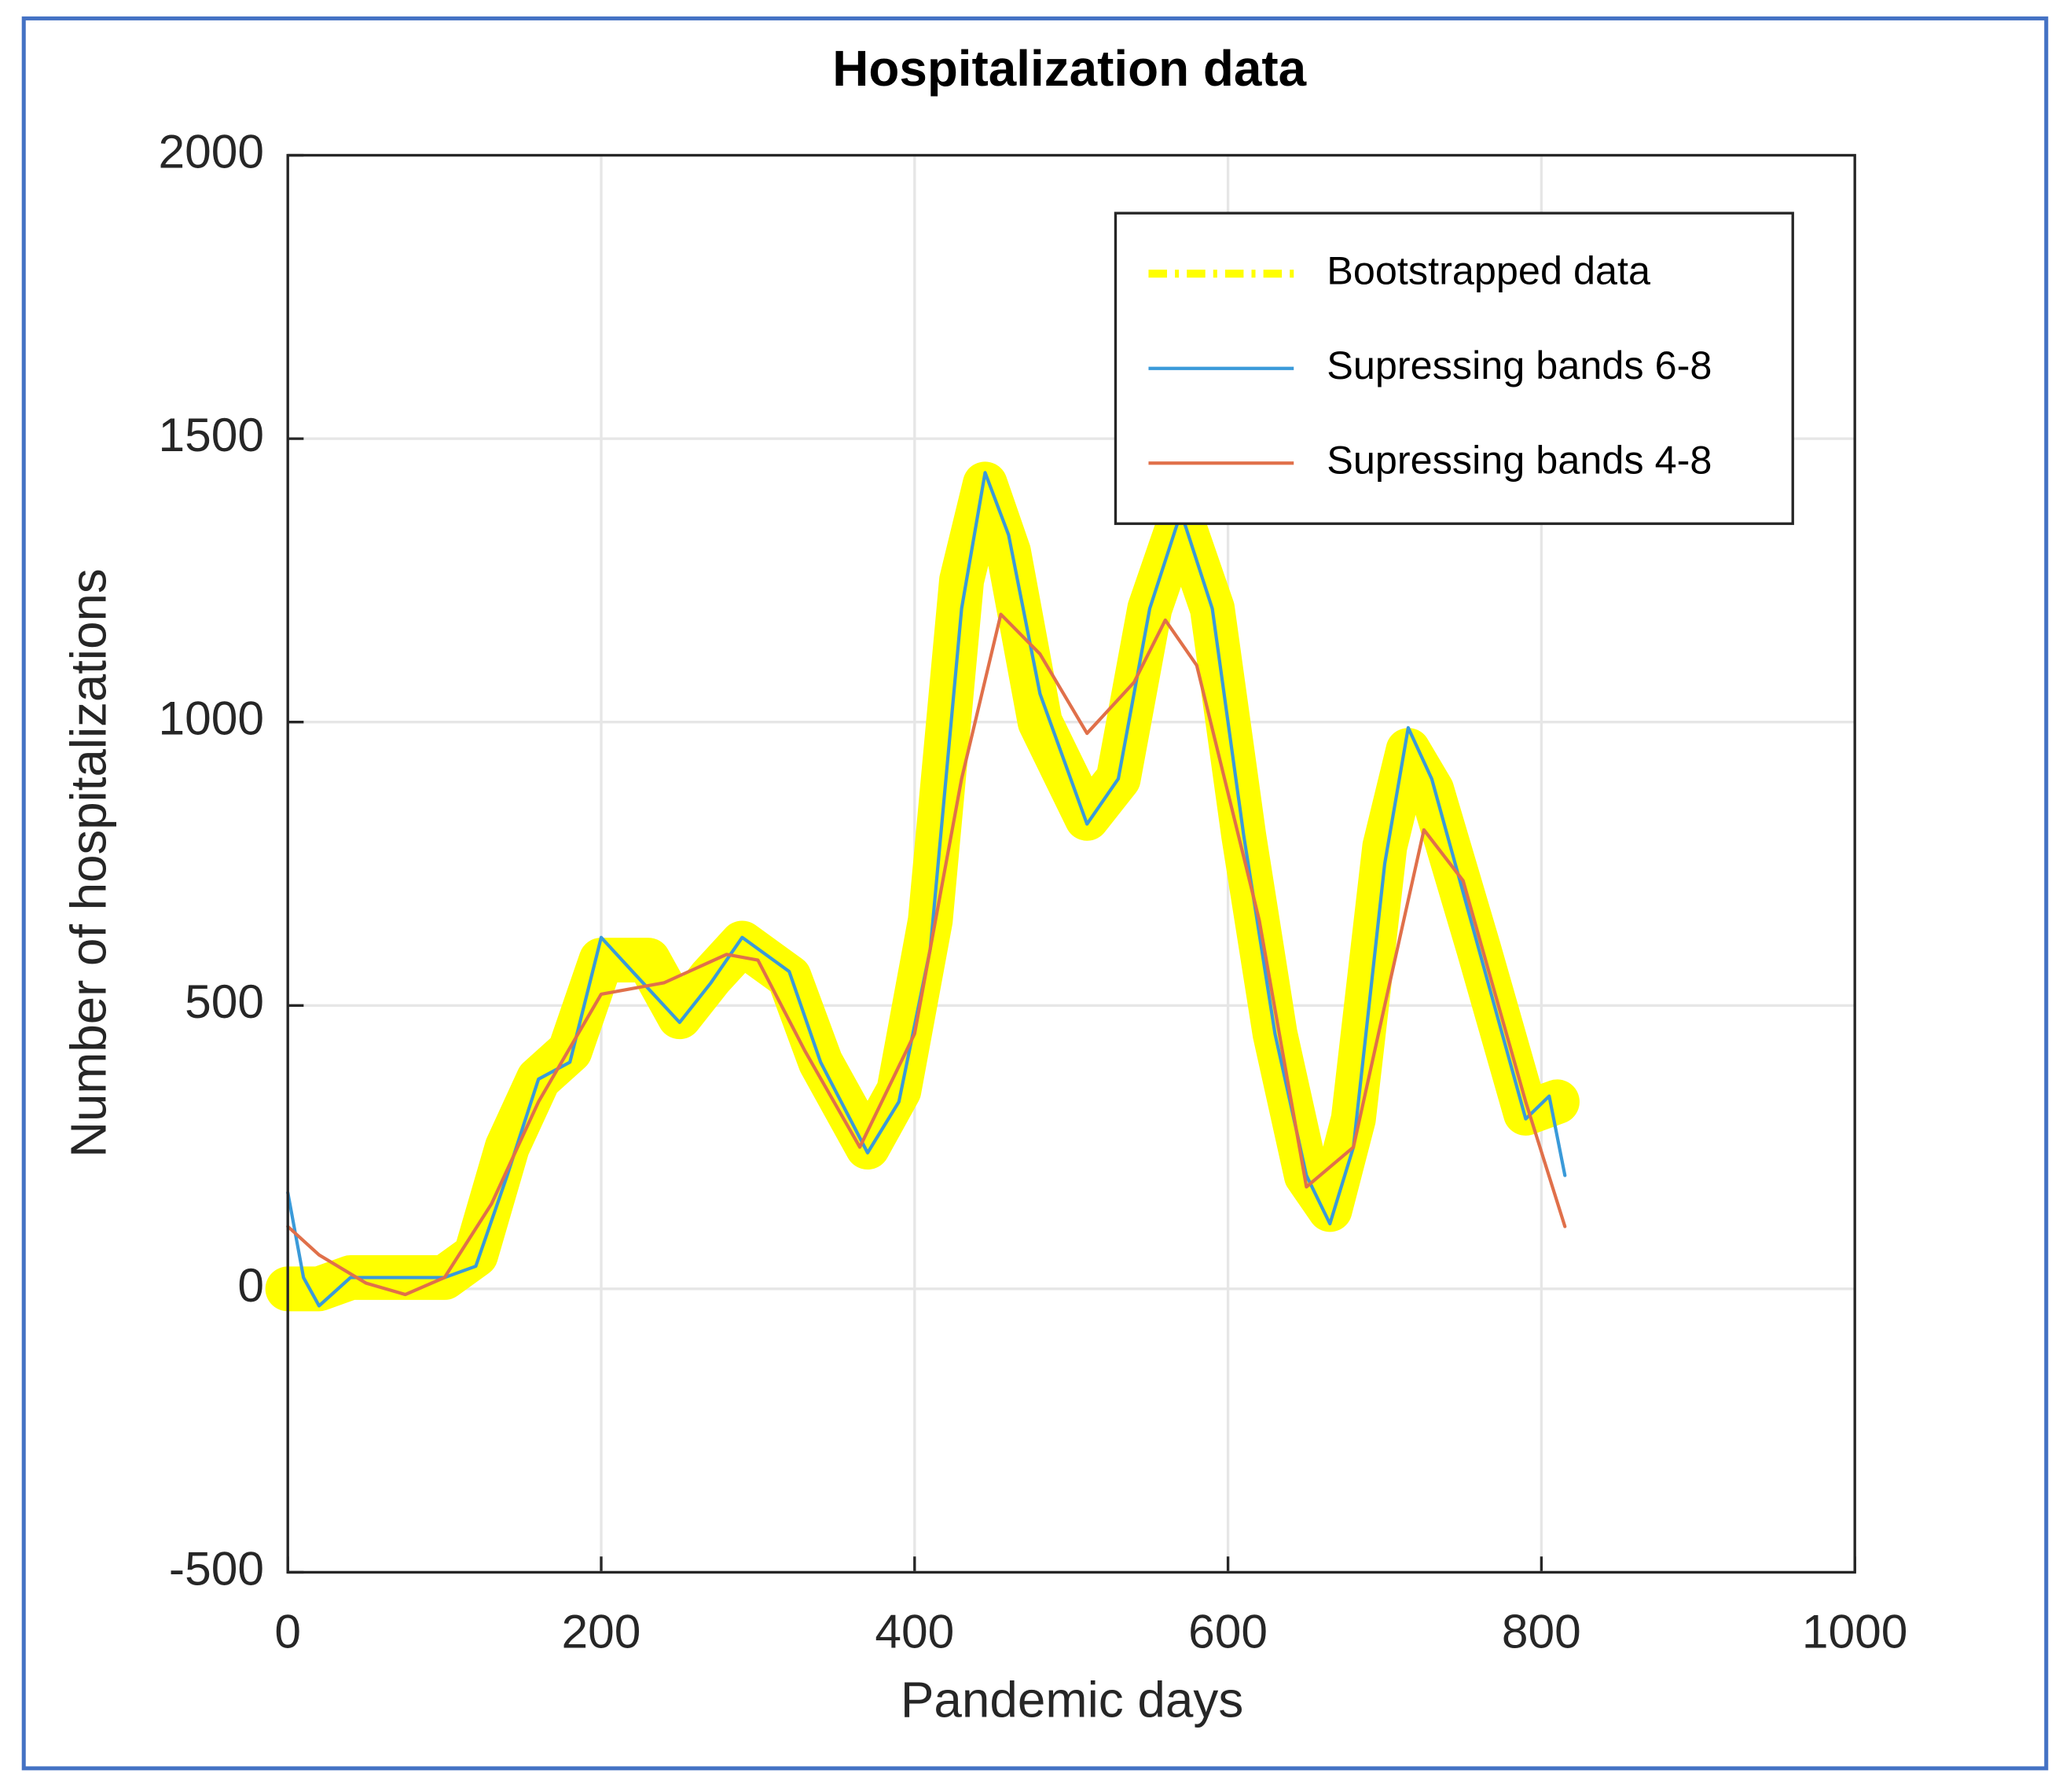  Describe the element at coordinates (88, 863) in the screenshot. I see `y-axis-label: Number of hospitalizations` at that location.